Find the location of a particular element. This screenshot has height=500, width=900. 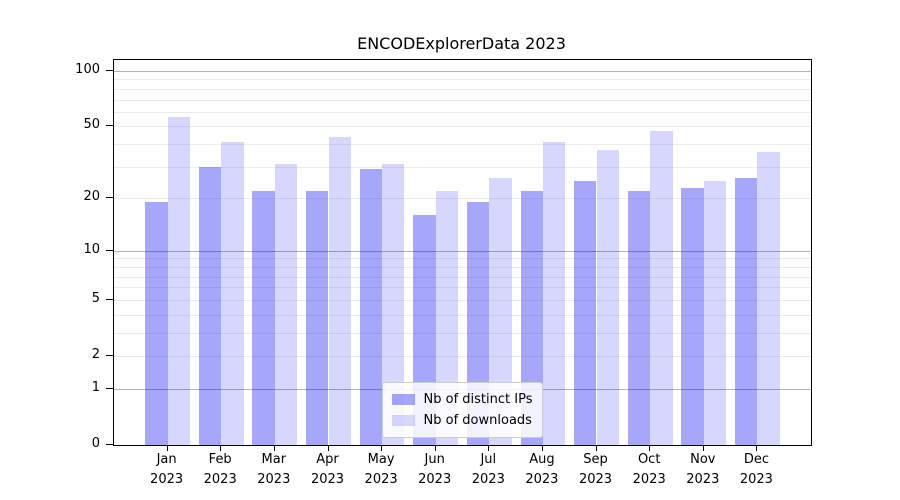

bar-ips-jan is located at coordinates (156, 323).